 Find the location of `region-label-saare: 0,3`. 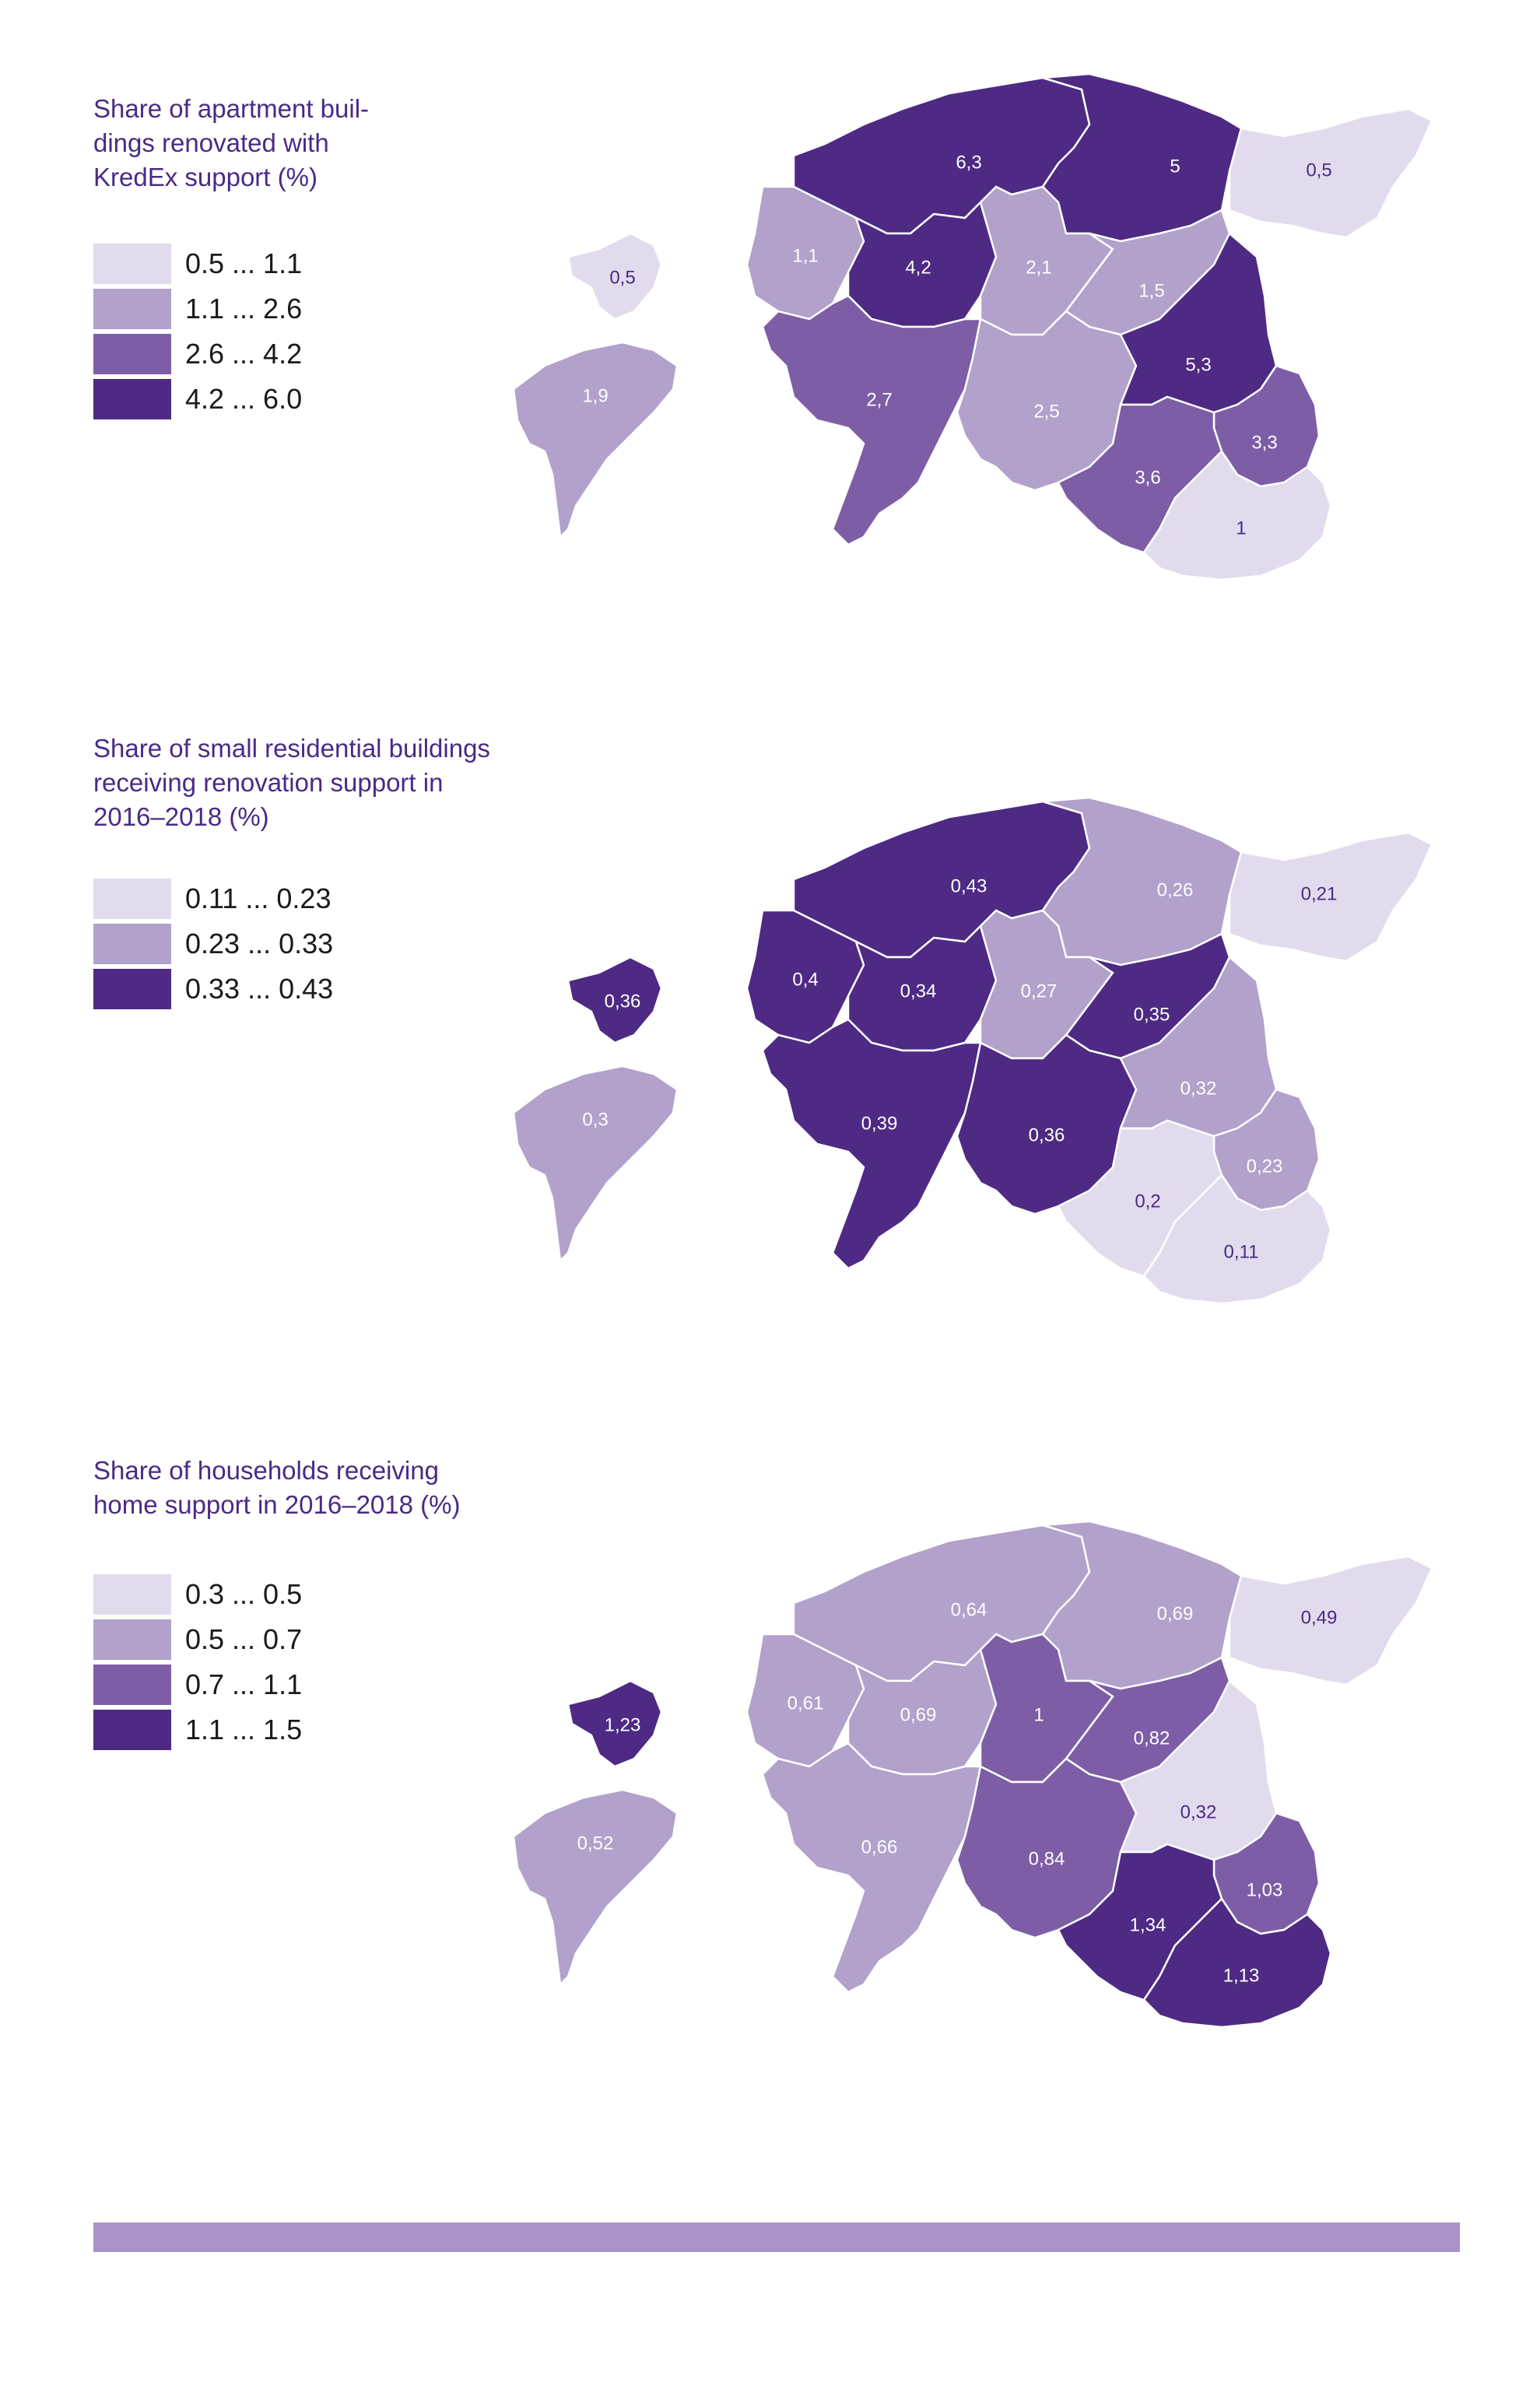

region-label-saare: 0,3 is located at coordinates (595, 1119).